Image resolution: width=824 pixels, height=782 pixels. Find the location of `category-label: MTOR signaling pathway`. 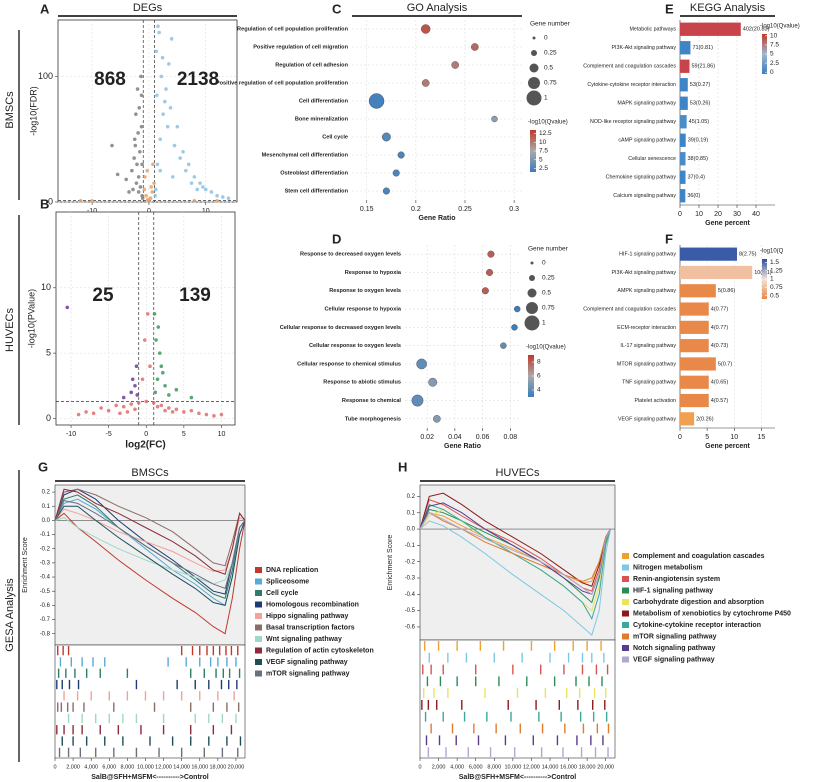

category-label: MTOR signaling pathway is located at coordinates (646, 364).